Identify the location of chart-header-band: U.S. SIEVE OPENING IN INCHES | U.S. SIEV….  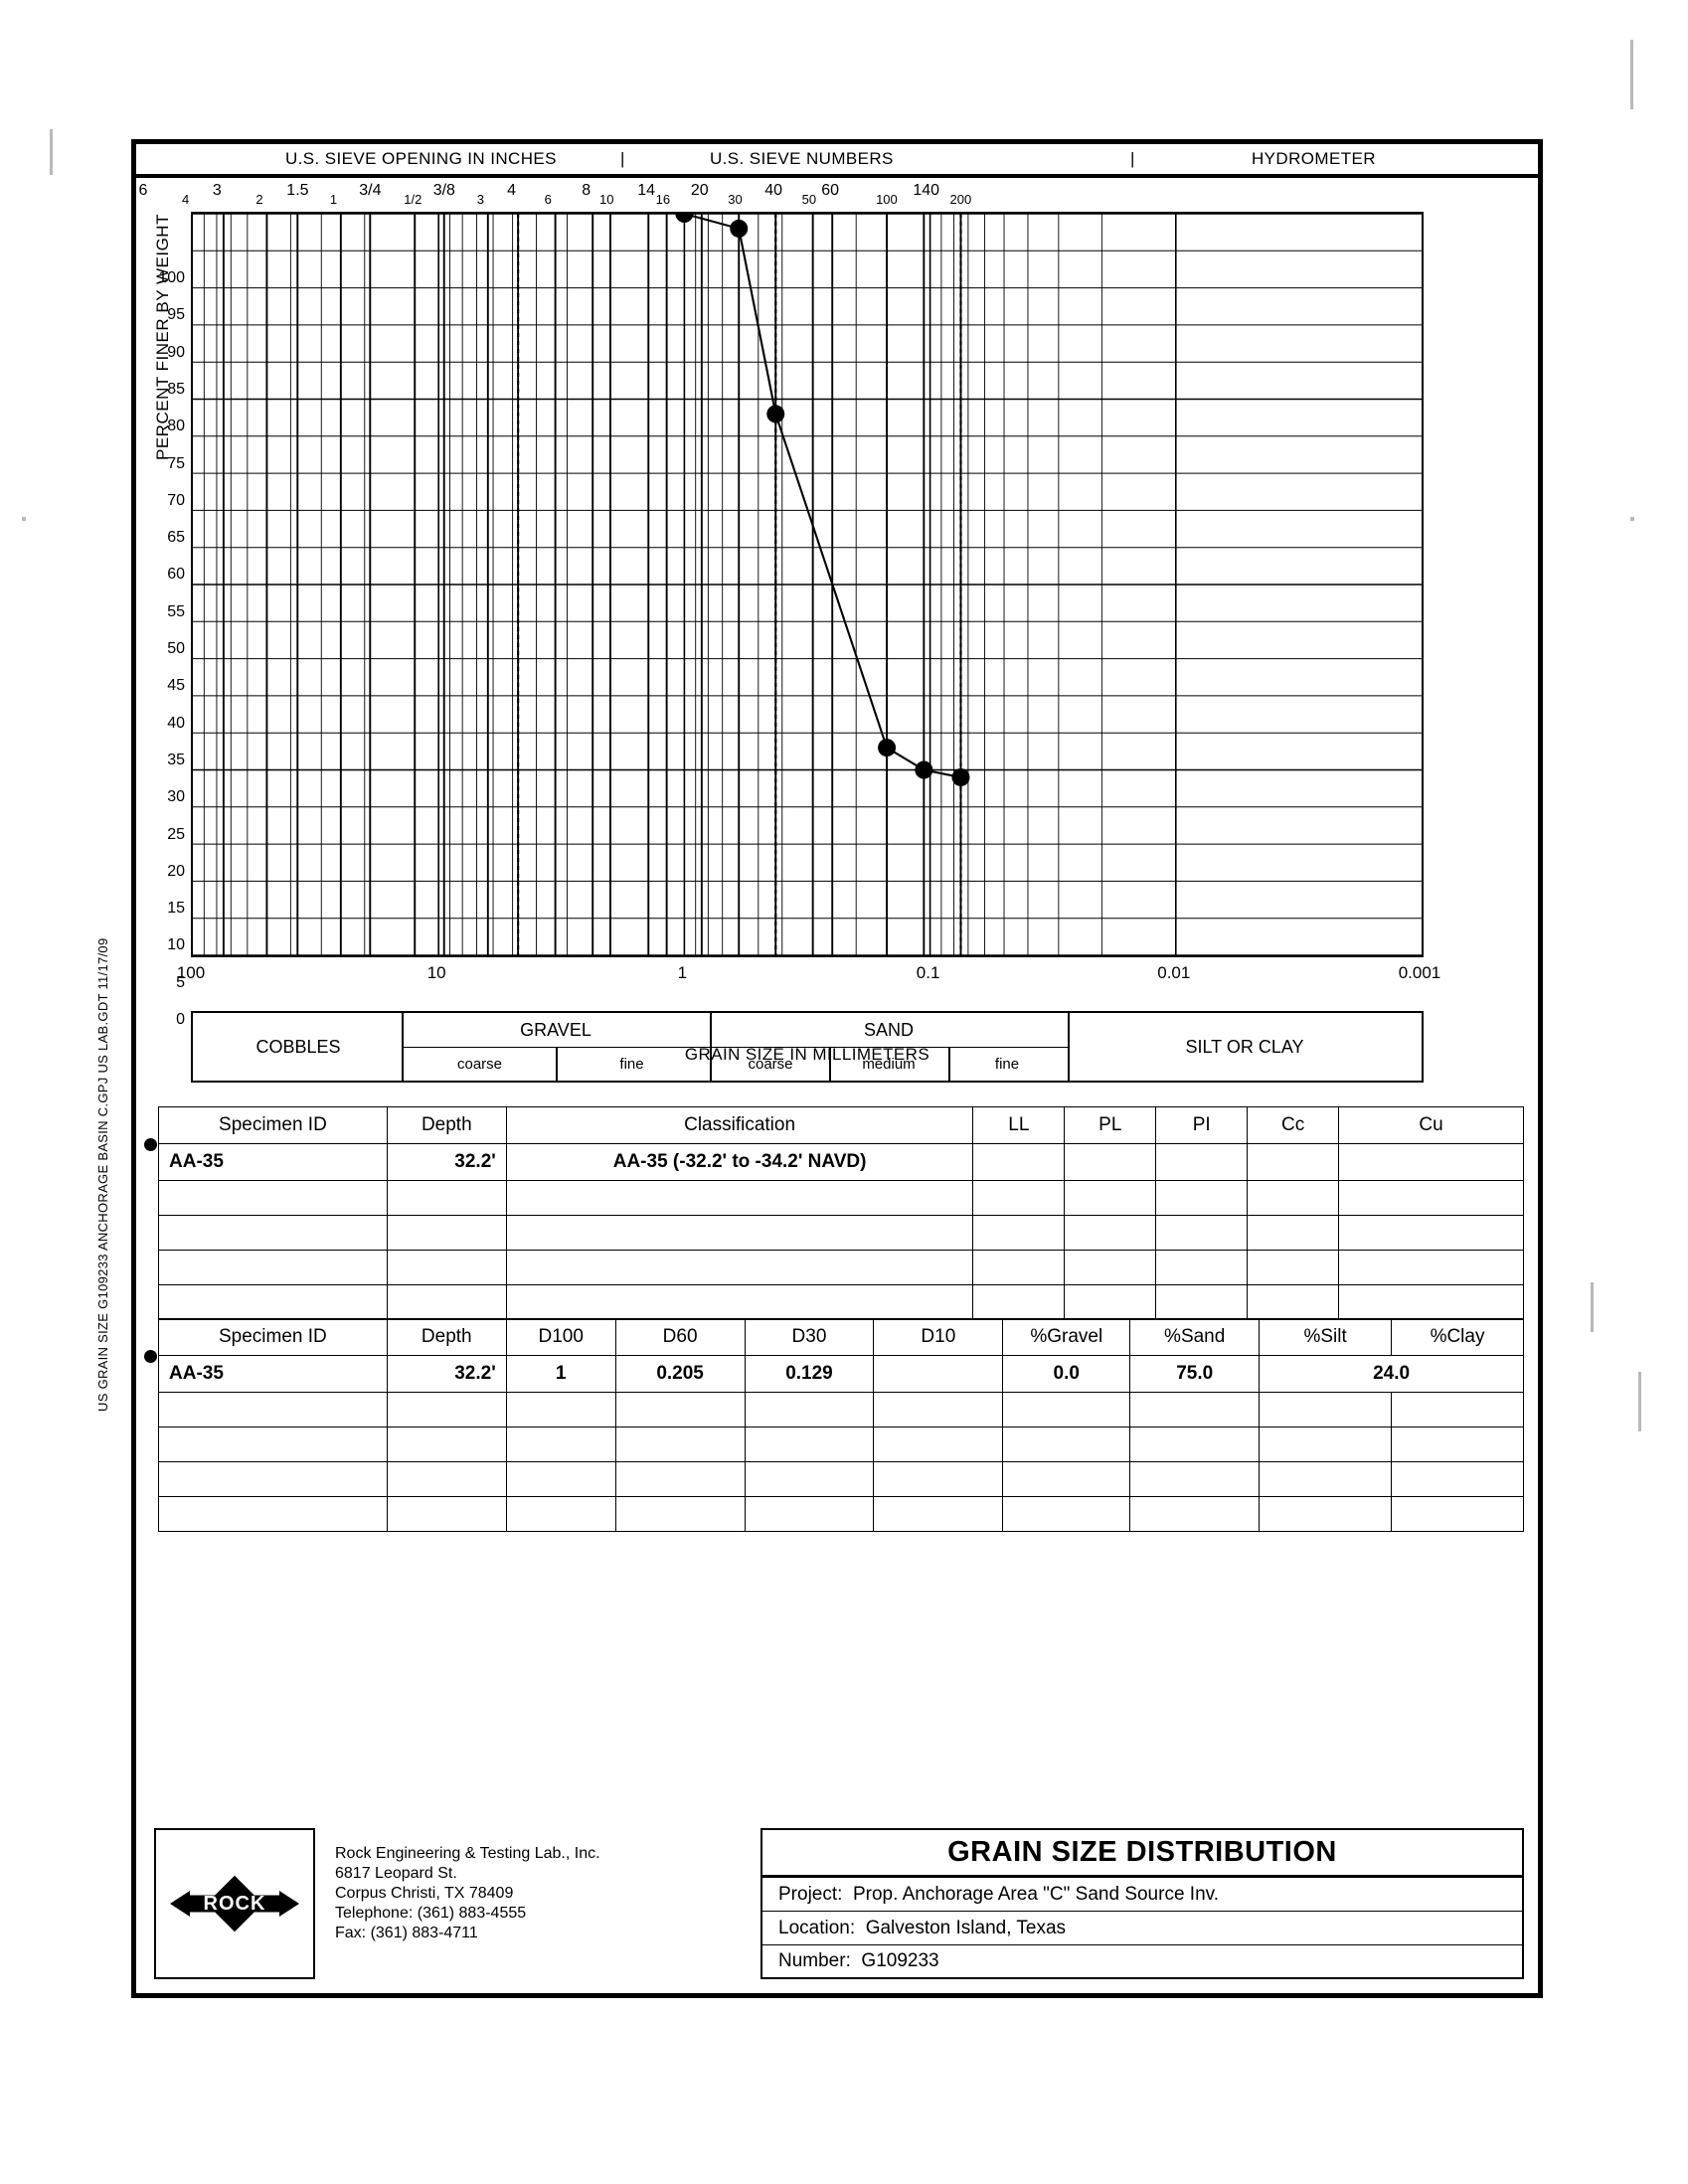
(837, 161).